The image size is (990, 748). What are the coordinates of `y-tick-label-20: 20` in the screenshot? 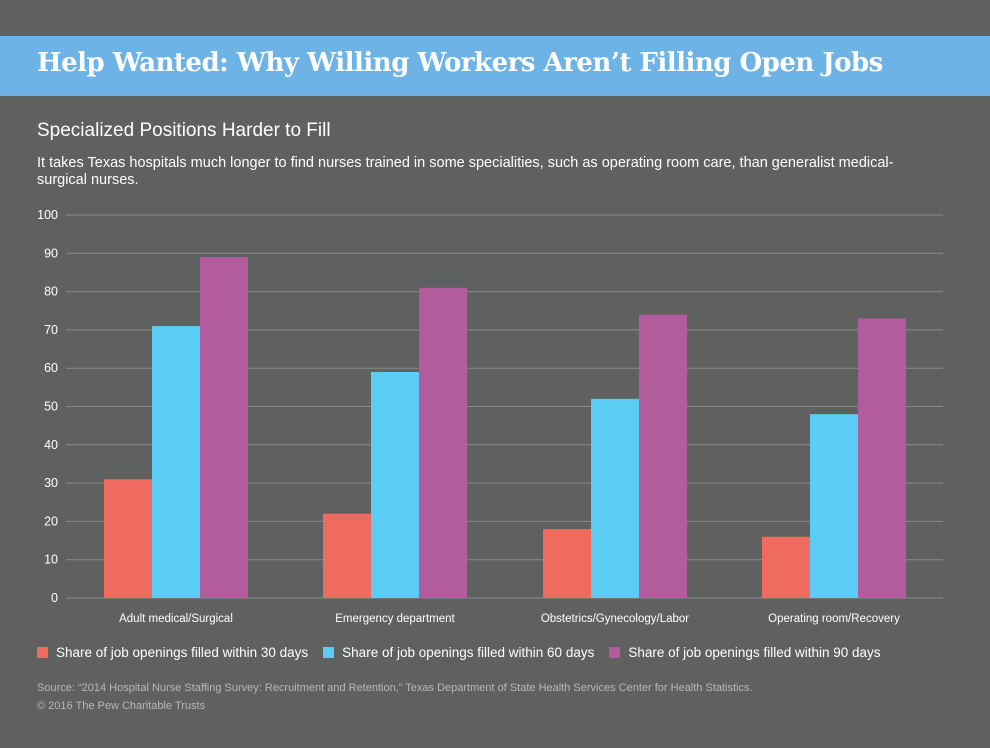 It's located at (51, 521).